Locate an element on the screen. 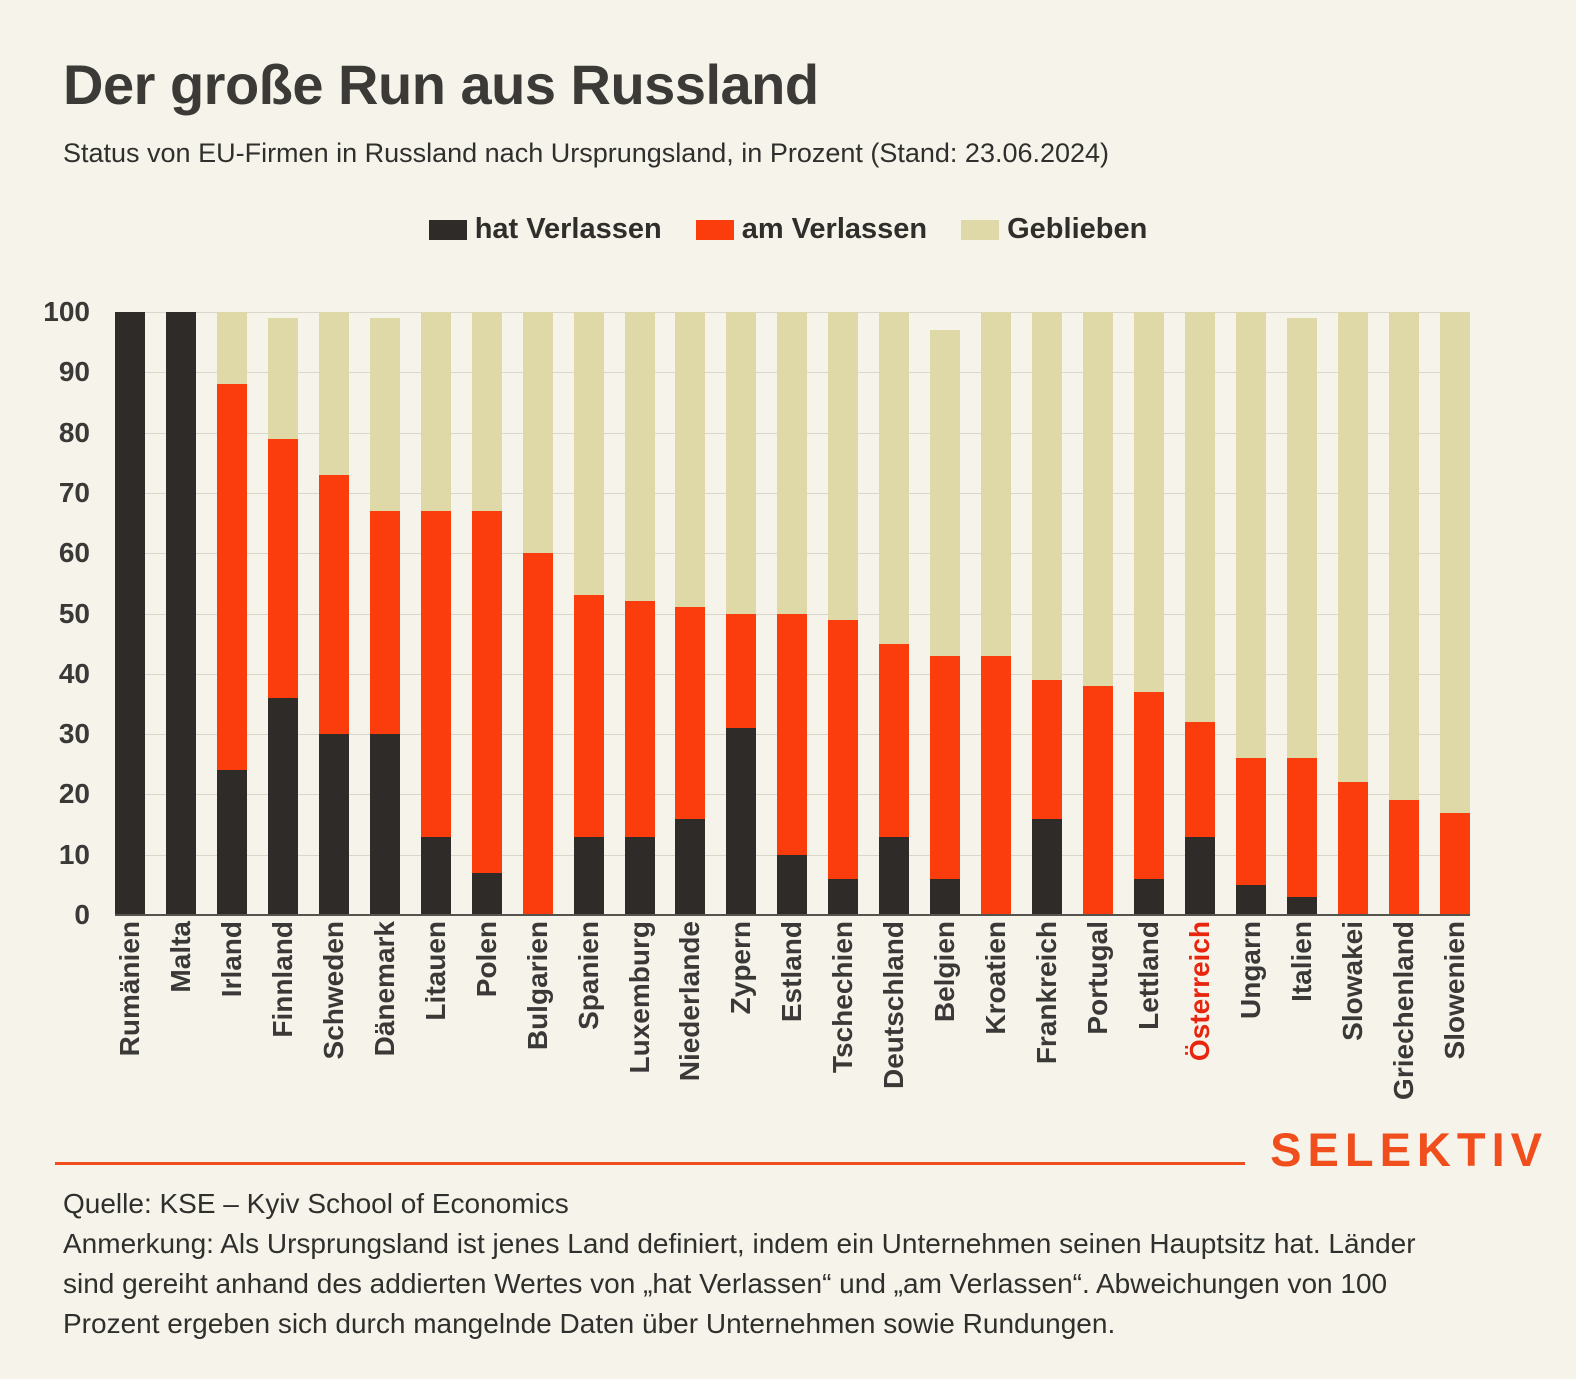 Image resolution: width=1576 pixels, height=1379 pixels. x-tick-label-Rumänien: Rumänien is located at coordinates (129, 1033).